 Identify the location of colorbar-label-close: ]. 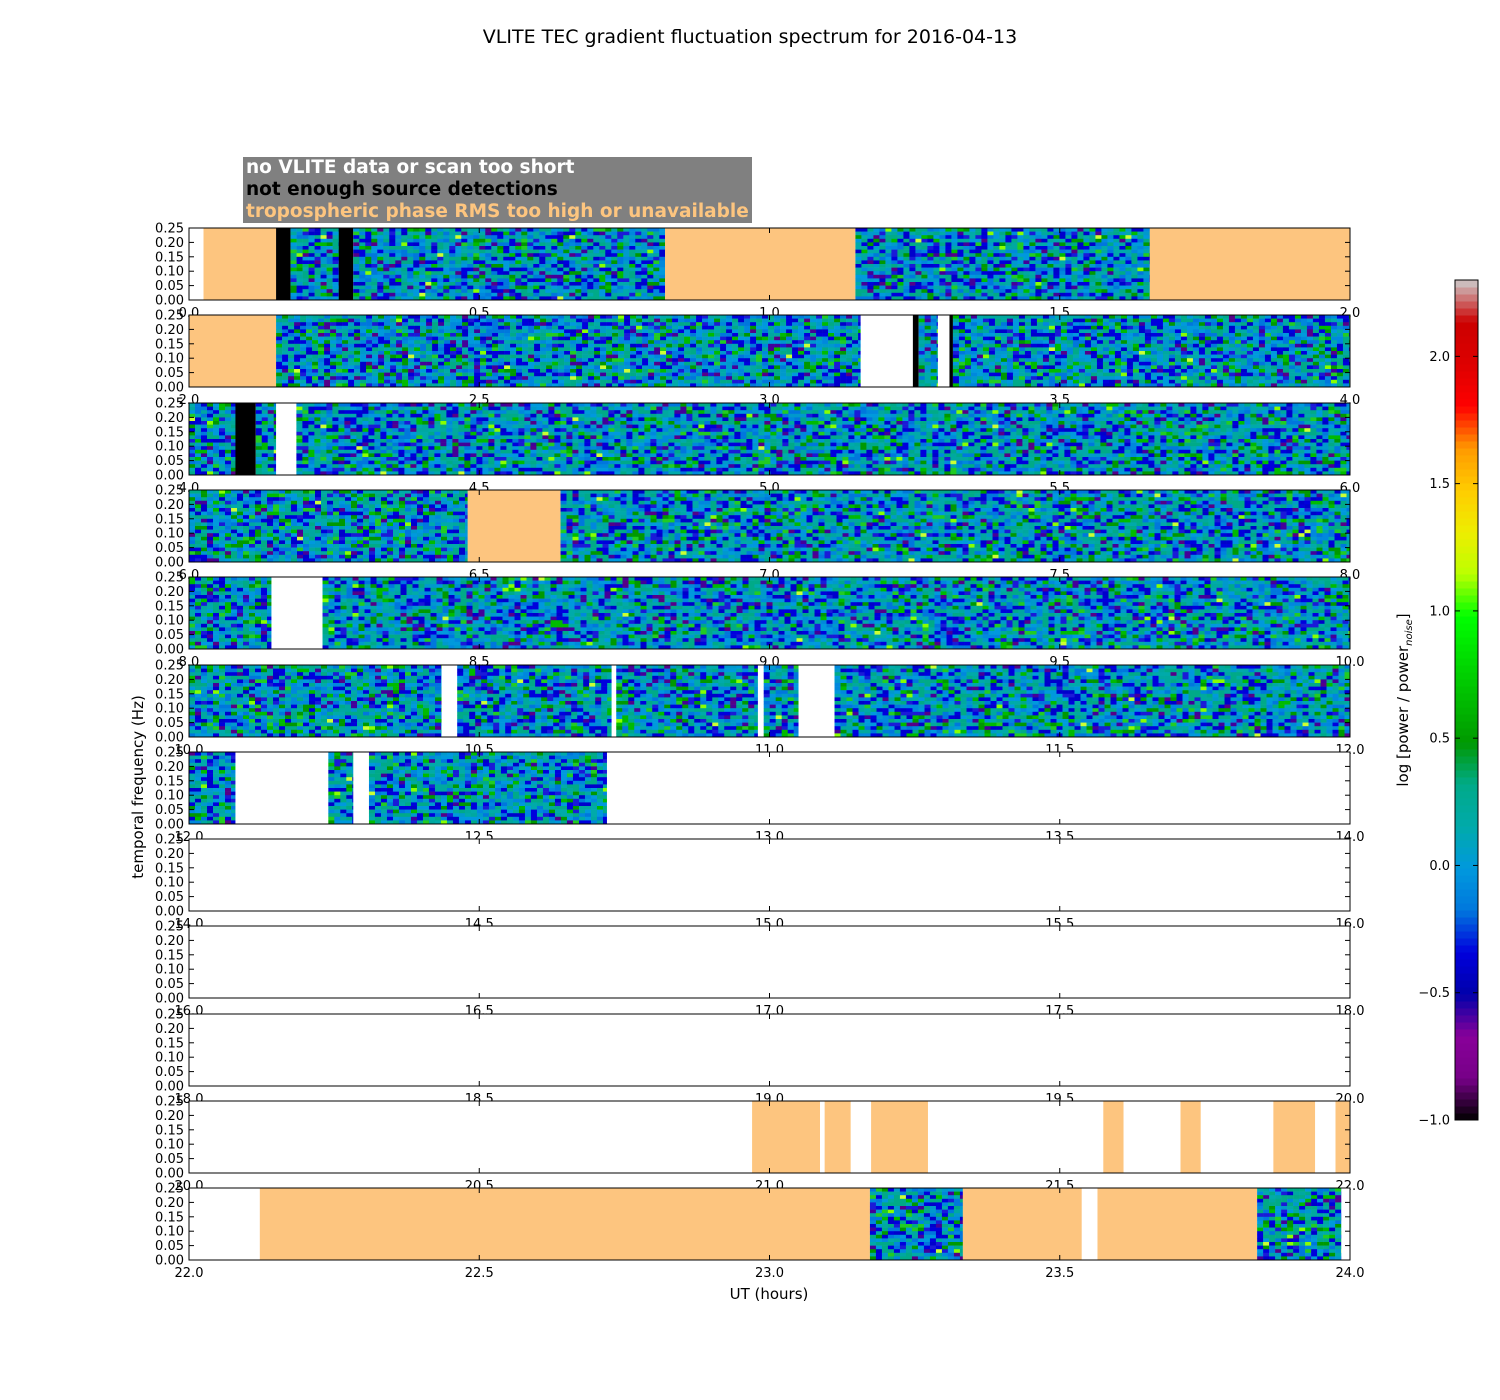
(1403, 616).